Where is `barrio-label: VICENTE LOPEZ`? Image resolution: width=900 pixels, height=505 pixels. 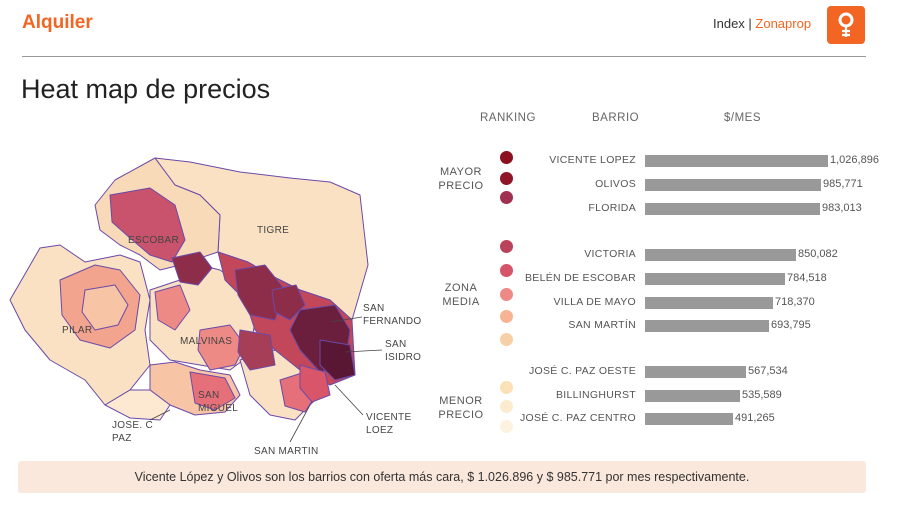
barrio-label: VICENTE LOPEZ is located at coordinates (592, 160).